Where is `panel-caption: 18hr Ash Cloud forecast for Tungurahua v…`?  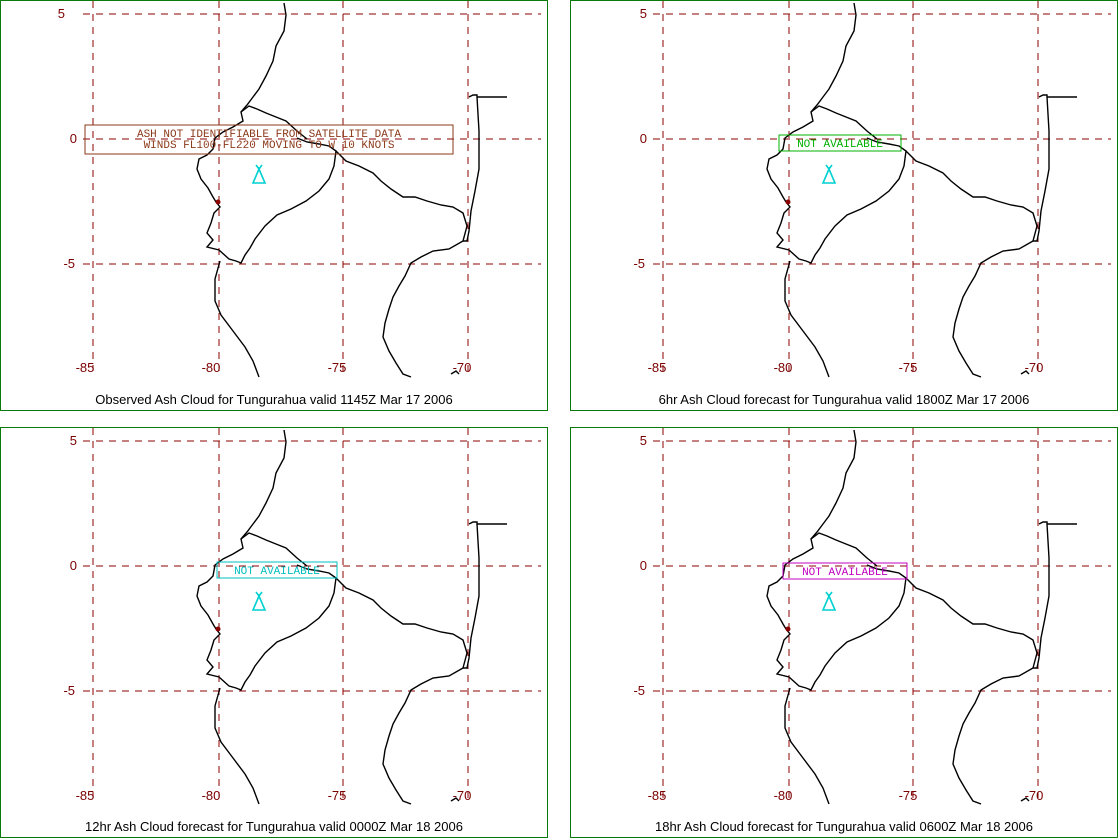 panel-caption: 18hr Ash Cloud forecast for Tungurahua v… is located at coordinates (844, 826).